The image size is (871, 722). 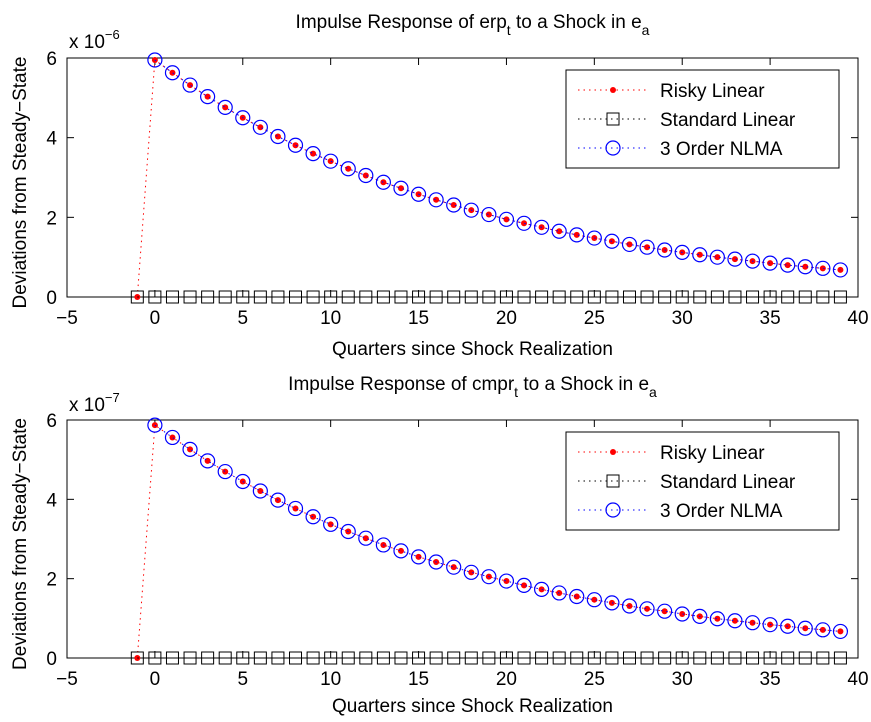 I want to click on x-tick-label: 30, so click(x=682, y=679).